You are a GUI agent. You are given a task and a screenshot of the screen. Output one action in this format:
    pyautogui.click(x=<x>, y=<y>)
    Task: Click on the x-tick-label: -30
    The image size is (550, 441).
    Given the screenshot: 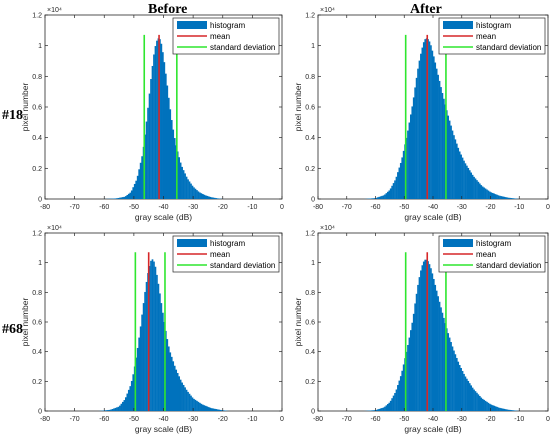 What is the action you would take?
    pyautogui.click(x=462, y=419)
    